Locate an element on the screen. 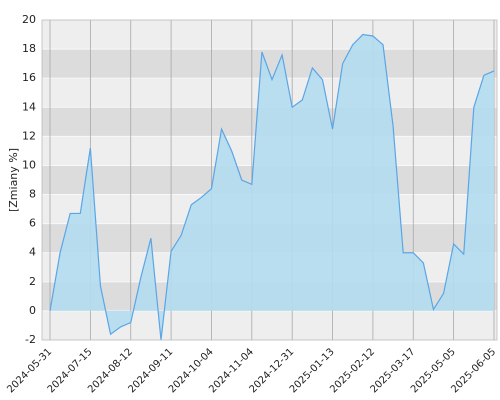  y-tick-label: 18 is located at coordinates (29, 48).